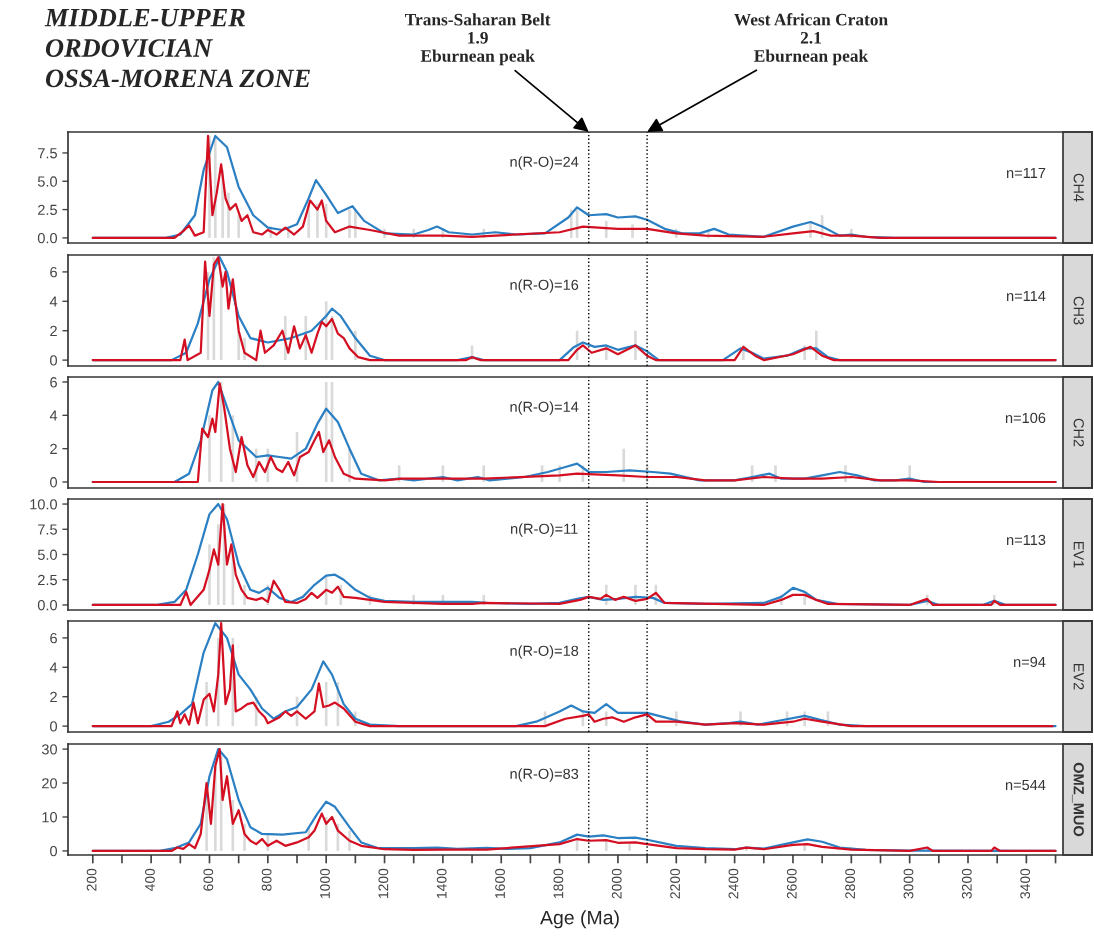 This screenshot has height=938, width=1094. Describe the element at coordinates (1030, 662) in the screenshot. I see `annotation: n=94` at that location.